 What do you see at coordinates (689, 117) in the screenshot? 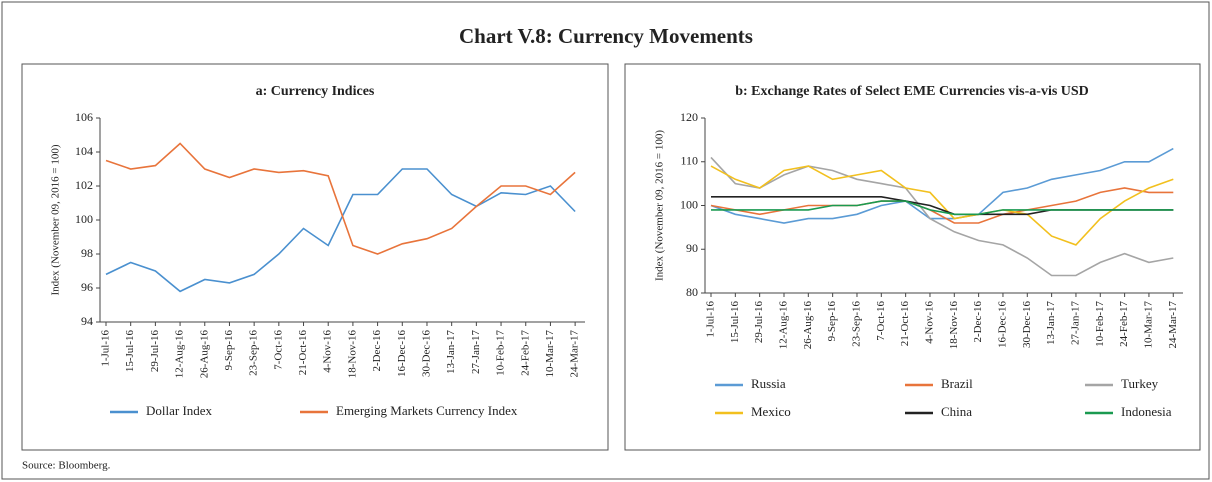
I see `y-tick-label: 120` at bounding box center [689, 117].